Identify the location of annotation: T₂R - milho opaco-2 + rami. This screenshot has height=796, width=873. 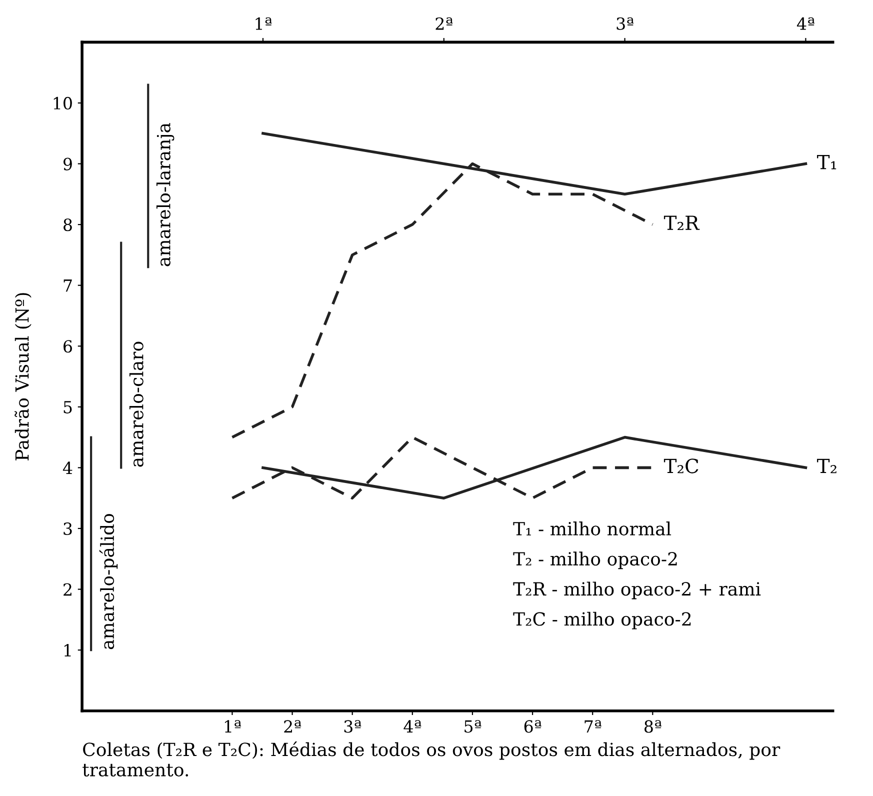
(637, 591).